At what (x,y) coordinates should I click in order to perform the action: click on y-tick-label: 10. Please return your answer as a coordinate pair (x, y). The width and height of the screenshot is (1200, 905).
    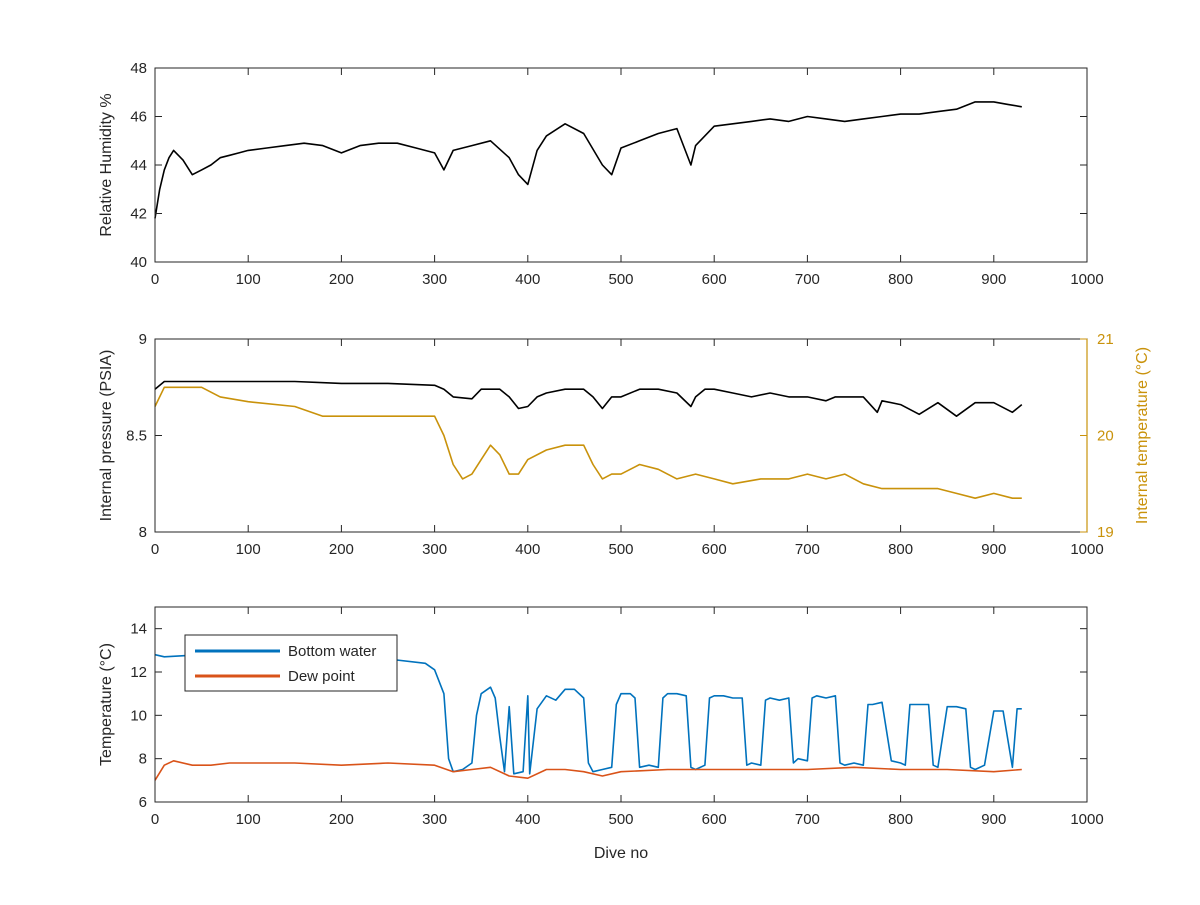
    Looking at the image, I should click on (138, 715).